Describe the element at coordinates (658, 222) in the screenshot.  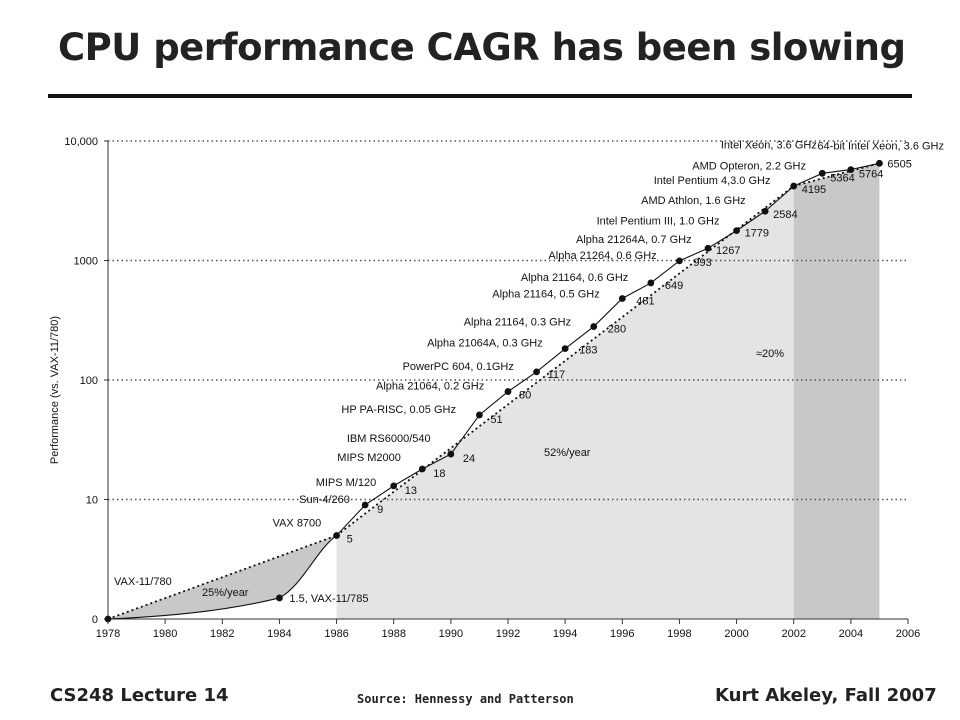
I see `point-name-label: Intel Pentium III, 1.0 GHz` at that location.